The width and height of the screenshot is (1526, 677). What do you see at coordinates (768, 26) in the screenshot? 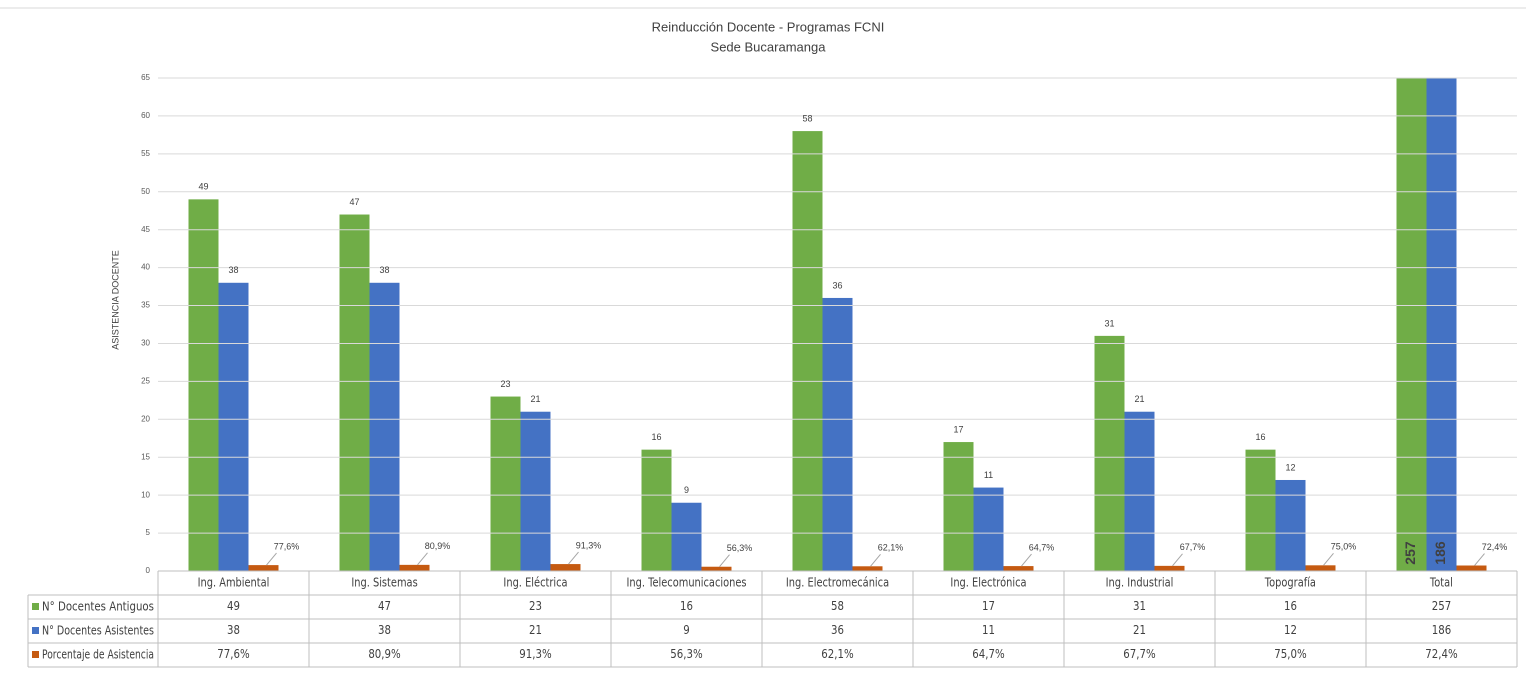
I see `chart-title: Reinducción Docente - Programas FCNI` at bounding box center [768, 26].